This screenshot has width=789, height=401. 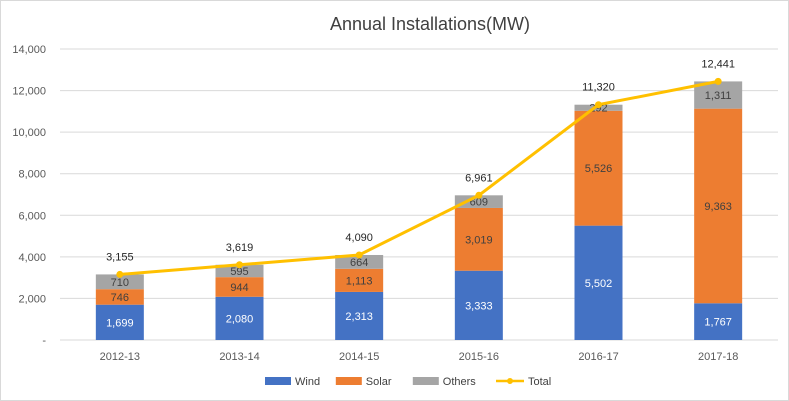 What do you see at coordinates (32, 299) in the screenshot?
I see `y-tick-label: 2,000` at bounding box center [32, 299].